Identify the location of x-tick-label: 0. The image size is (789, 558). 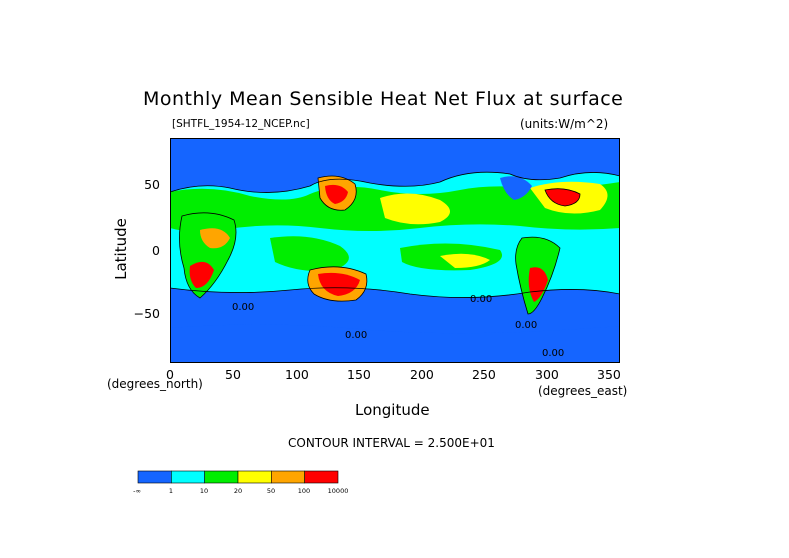
(170, 374).